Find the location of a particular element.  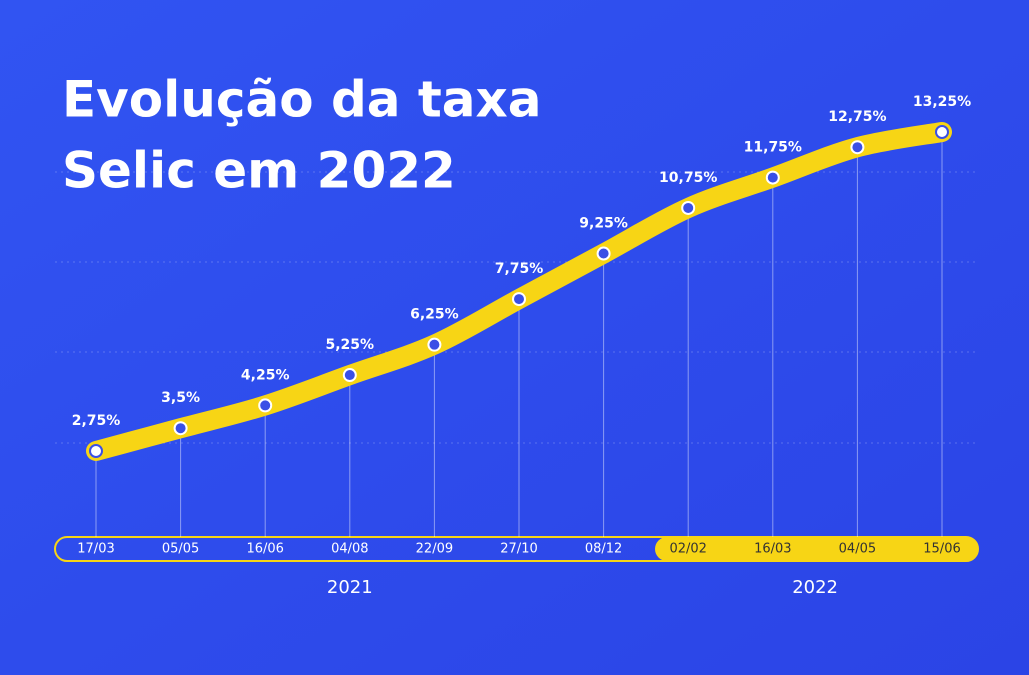

year-label: 2021 is located at coordinates (350, 587).